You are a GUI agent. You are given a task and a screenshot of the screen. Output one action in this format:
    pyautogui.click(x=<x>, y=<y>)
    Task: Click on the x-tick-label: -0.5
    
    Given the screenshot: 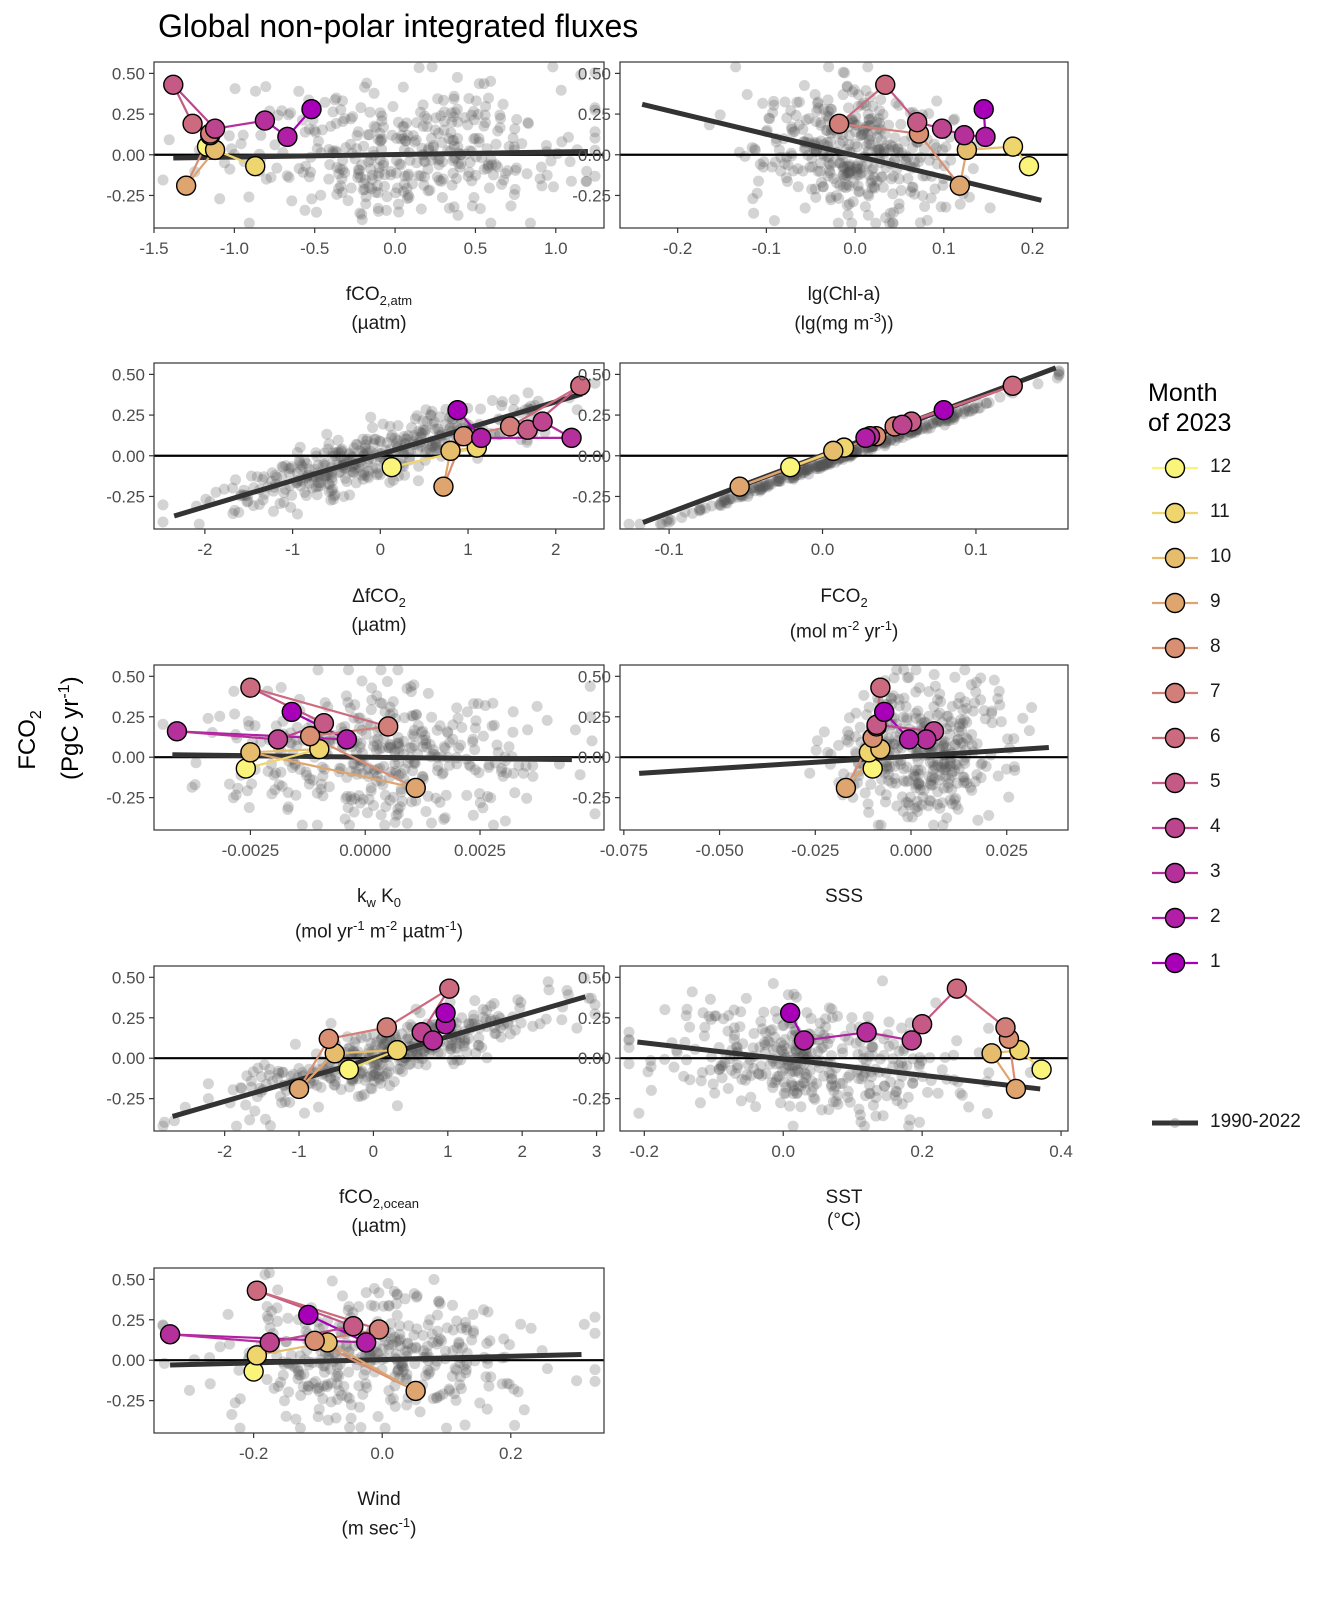 What is the action you would take?
    pyautogui.click(x=314, y=248)
    